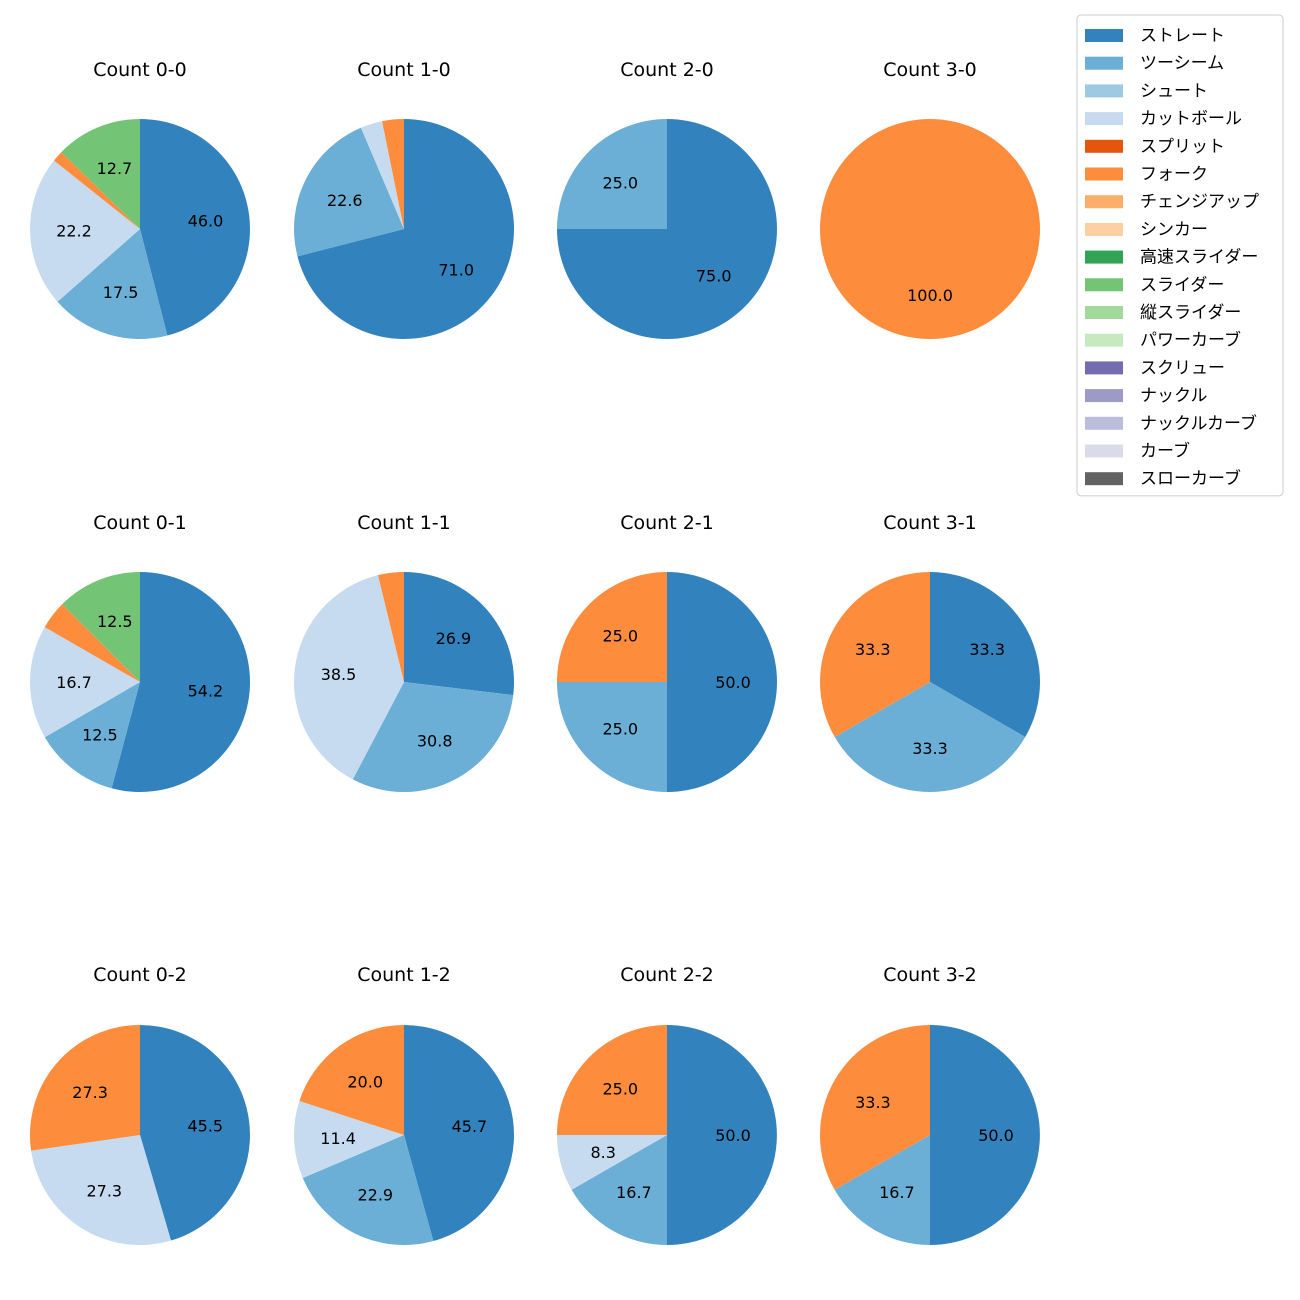 This screenshot has height=1300, width=1300. I want to click on slice-label: 22.9, so click(375, 1195).